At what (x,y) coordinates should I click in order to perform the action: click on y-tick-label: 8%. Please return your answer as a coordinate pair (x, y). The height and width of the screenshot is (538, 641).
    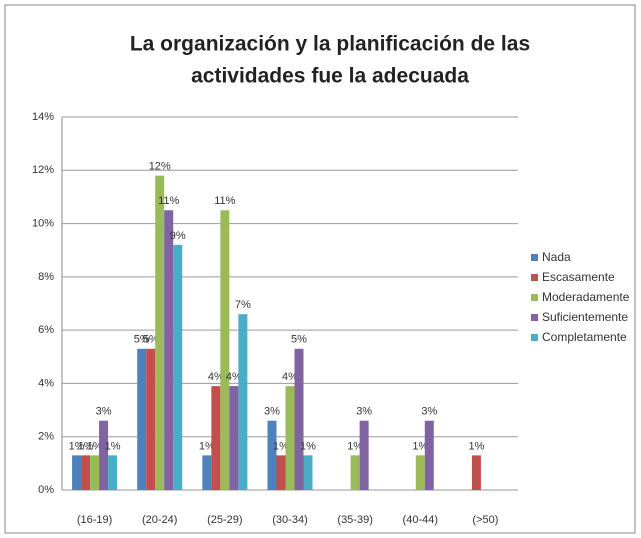
    Looking at the image, I should click on (46, 277).